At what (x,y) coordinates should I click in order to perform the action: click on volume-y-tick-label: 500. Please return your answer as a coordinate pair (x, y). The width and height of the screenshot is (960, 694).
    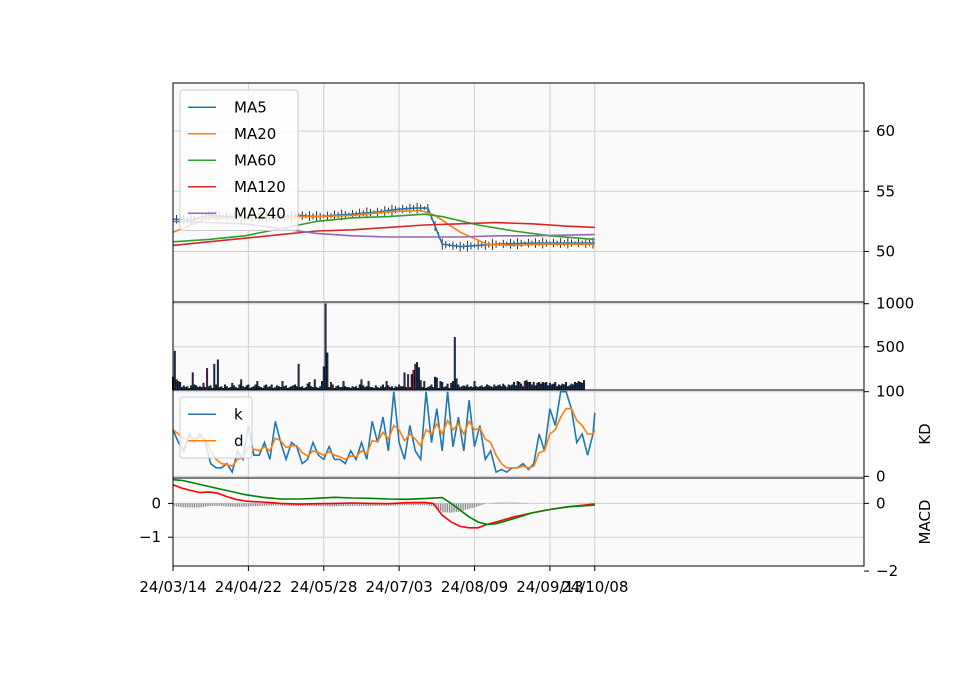
    Looking at the image, I should click on (890, 347).